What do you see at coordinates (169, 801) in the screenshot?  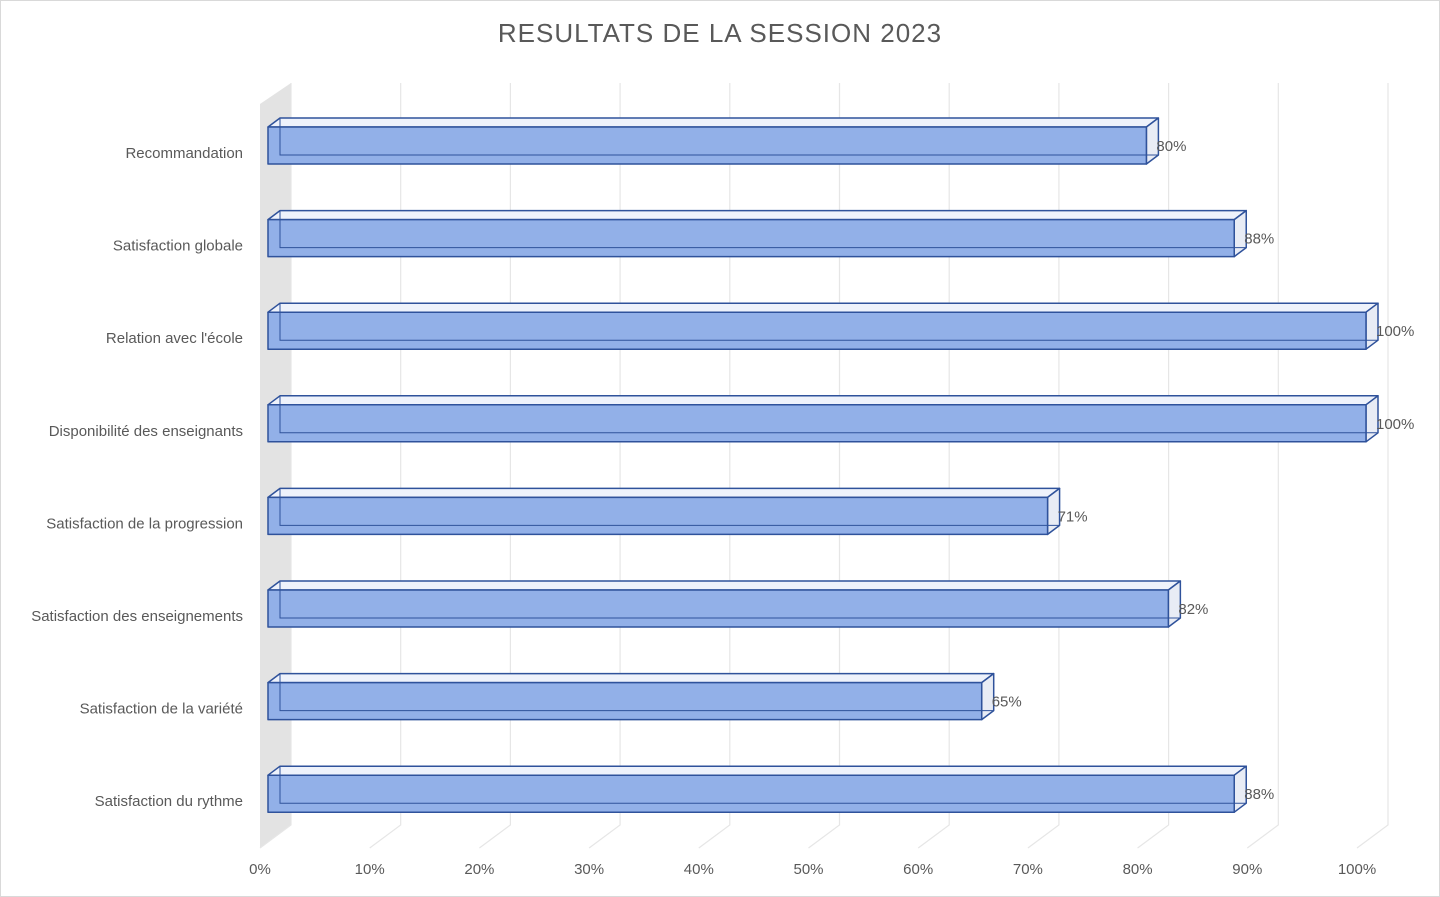 I see `y-tick-label: Satisfaction du rythme` at bounding box center [169, 801].